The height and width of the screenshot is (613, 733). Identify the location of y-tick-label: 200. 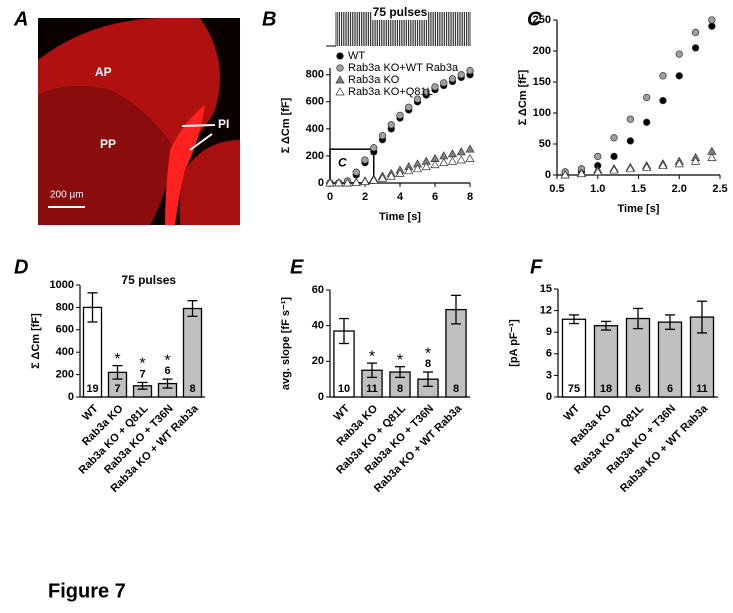
(65, 375).